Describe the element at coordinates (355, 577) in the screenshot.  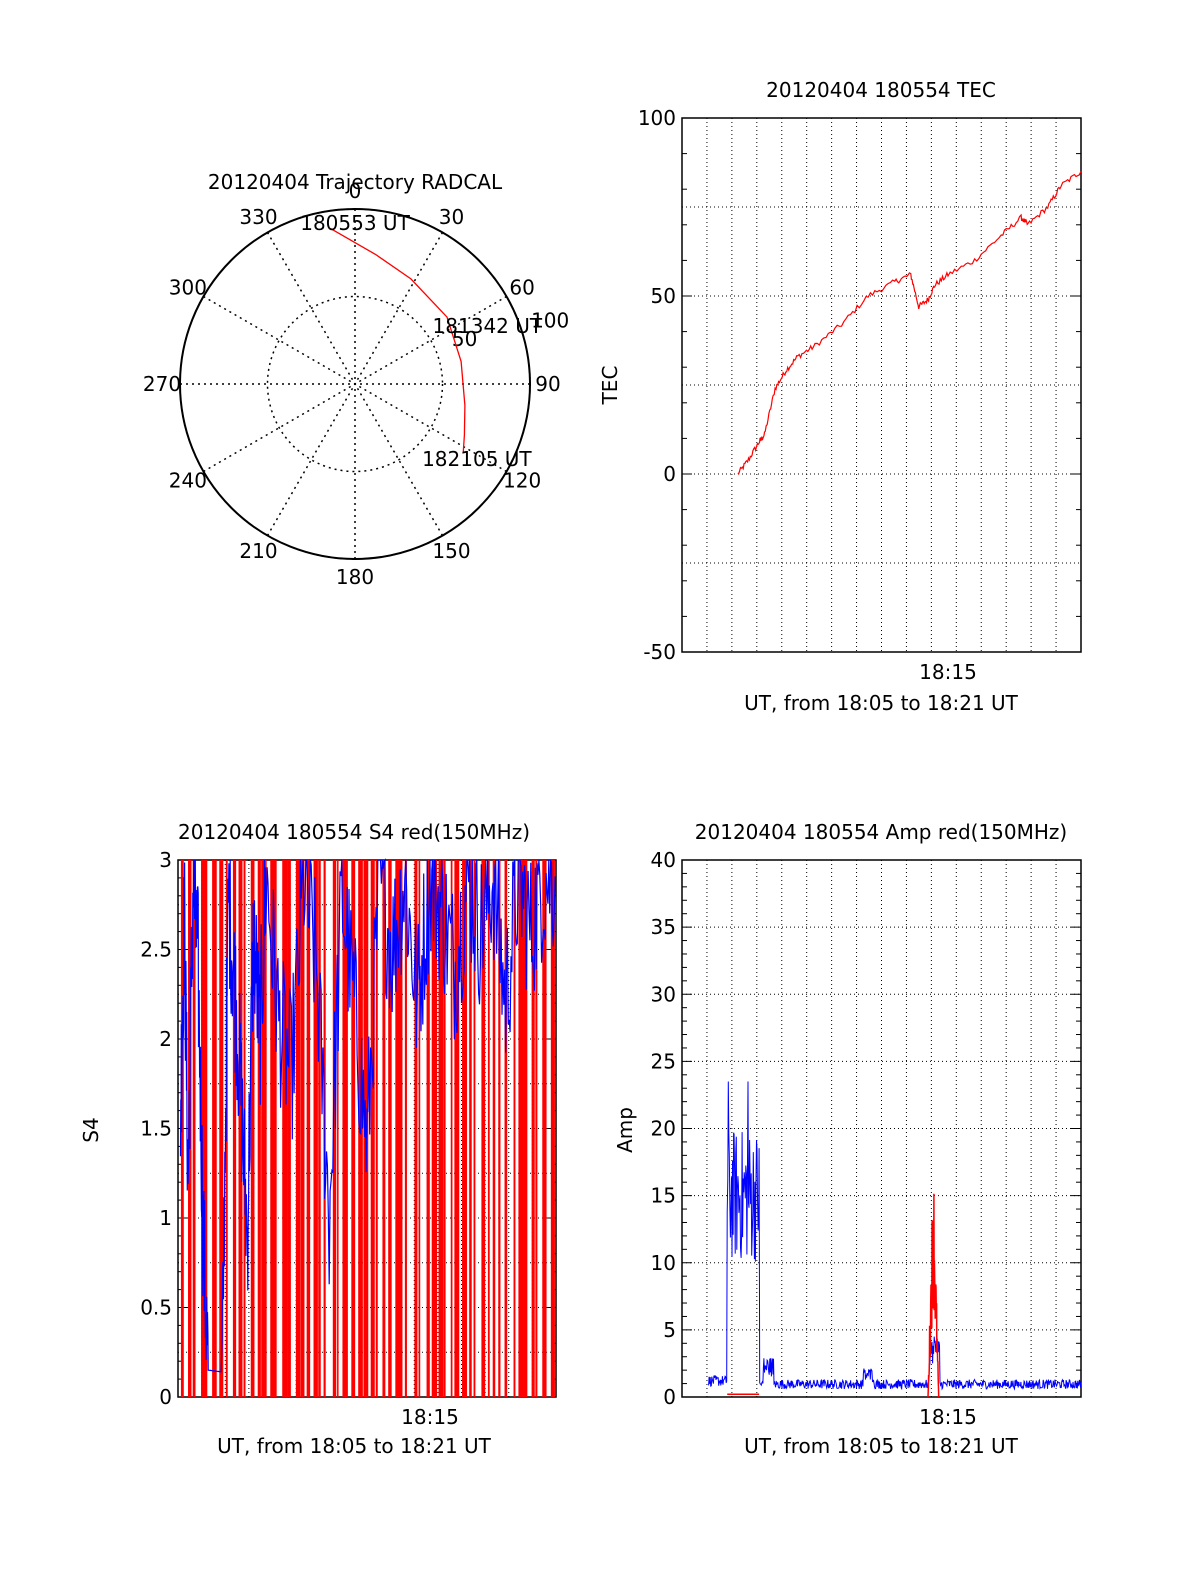
I see `polar-angle-label: 180` at that location.